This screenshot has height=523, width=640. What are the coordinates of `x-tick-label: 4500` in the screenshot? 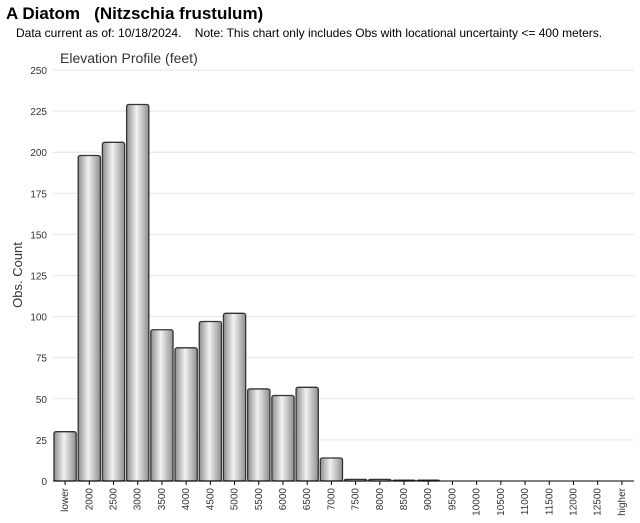 It's located at (210, 499).